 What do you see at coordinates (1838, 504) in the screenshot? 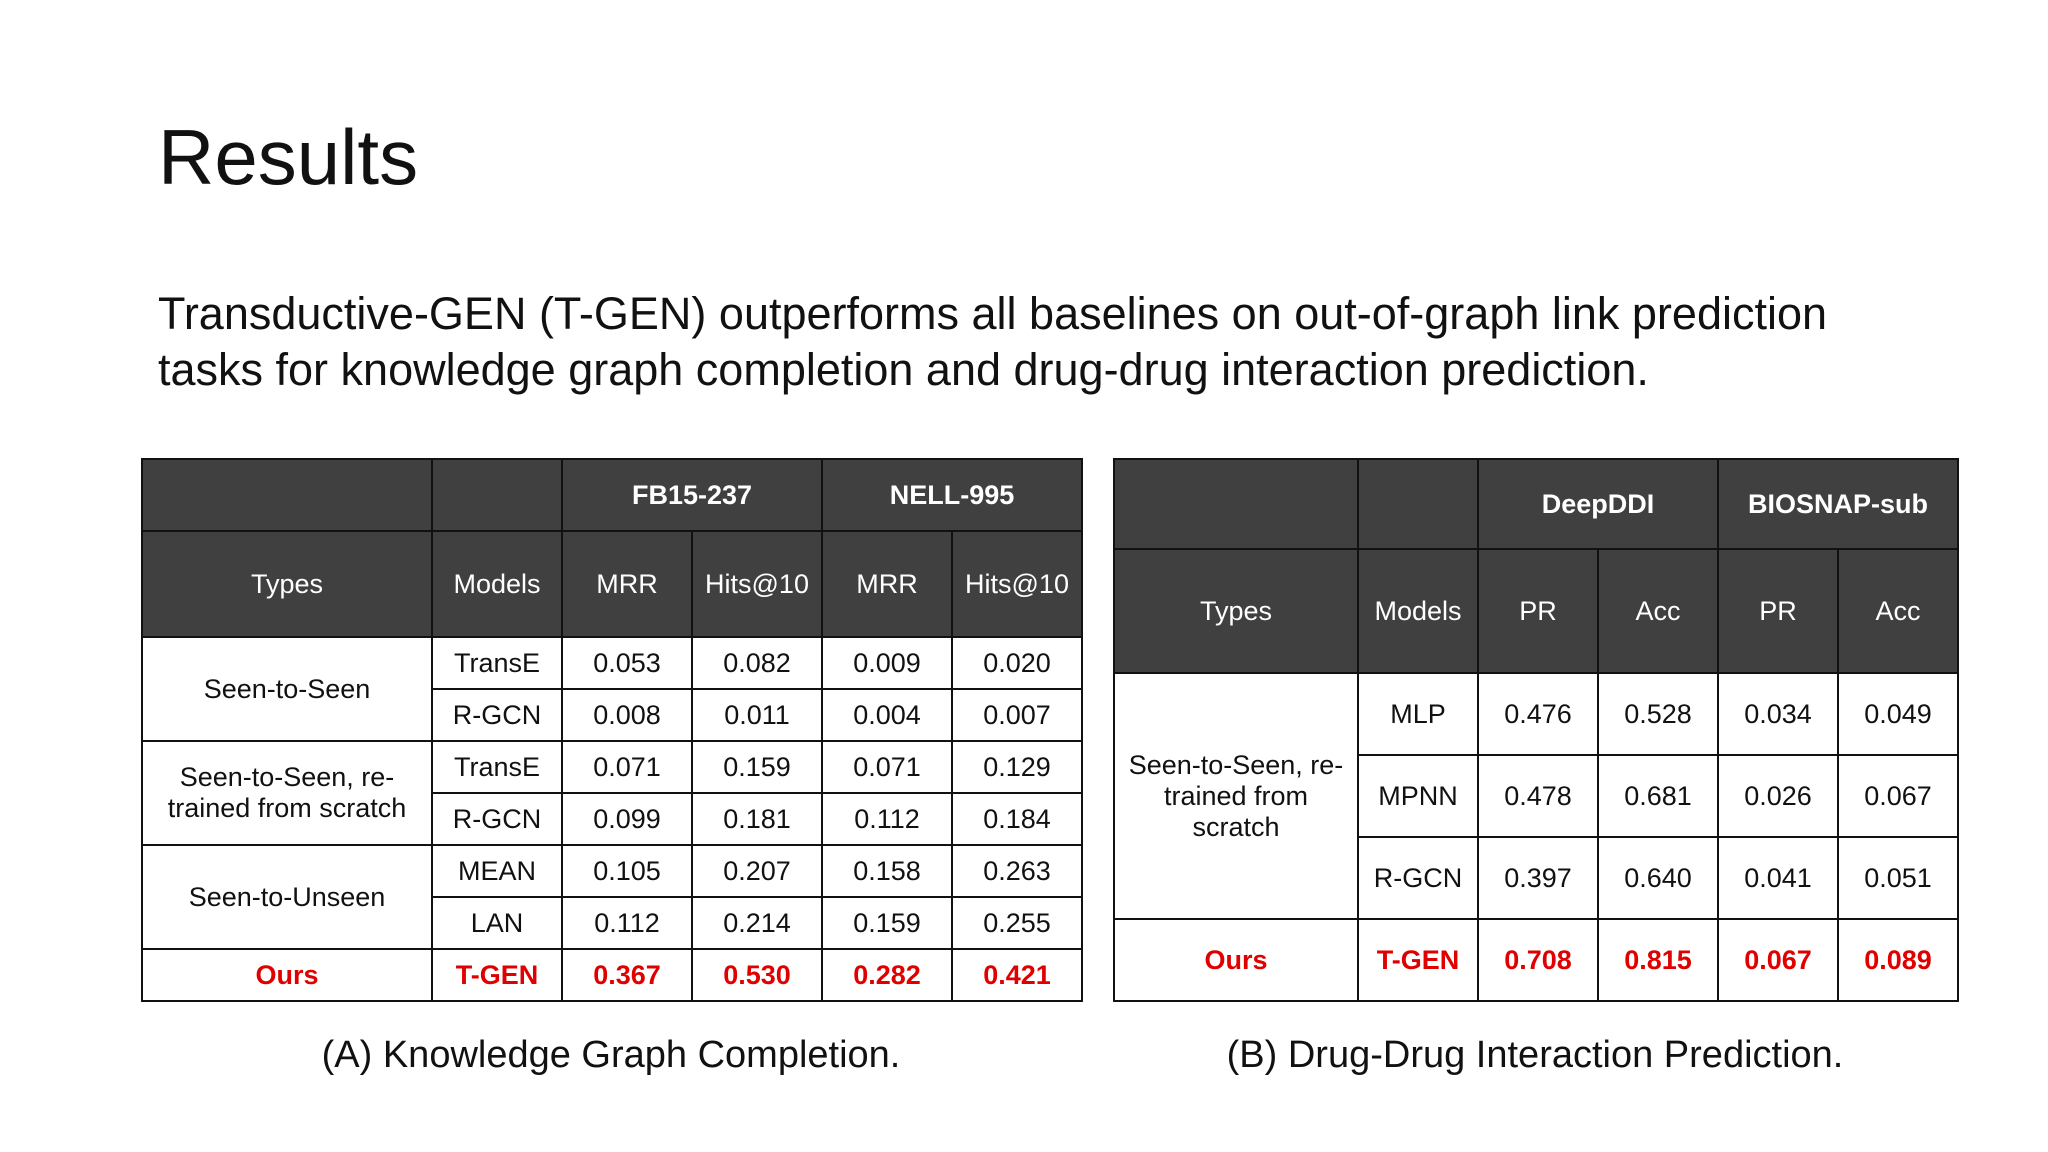
I see `dataset-header: BIOSNAP-sub` at bounding box center [1838, 504].